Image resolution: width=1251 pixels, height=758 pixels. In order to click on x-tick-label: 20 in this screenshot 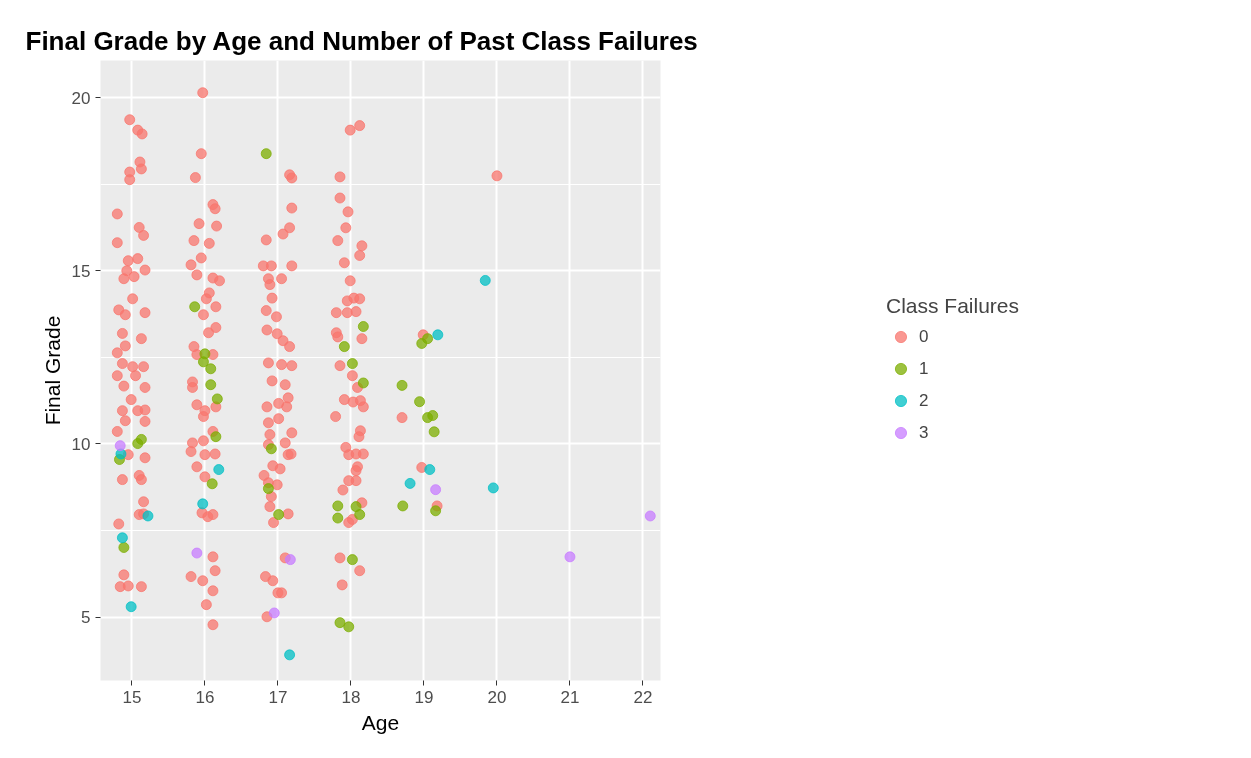, I will do `click(497, 697)`.